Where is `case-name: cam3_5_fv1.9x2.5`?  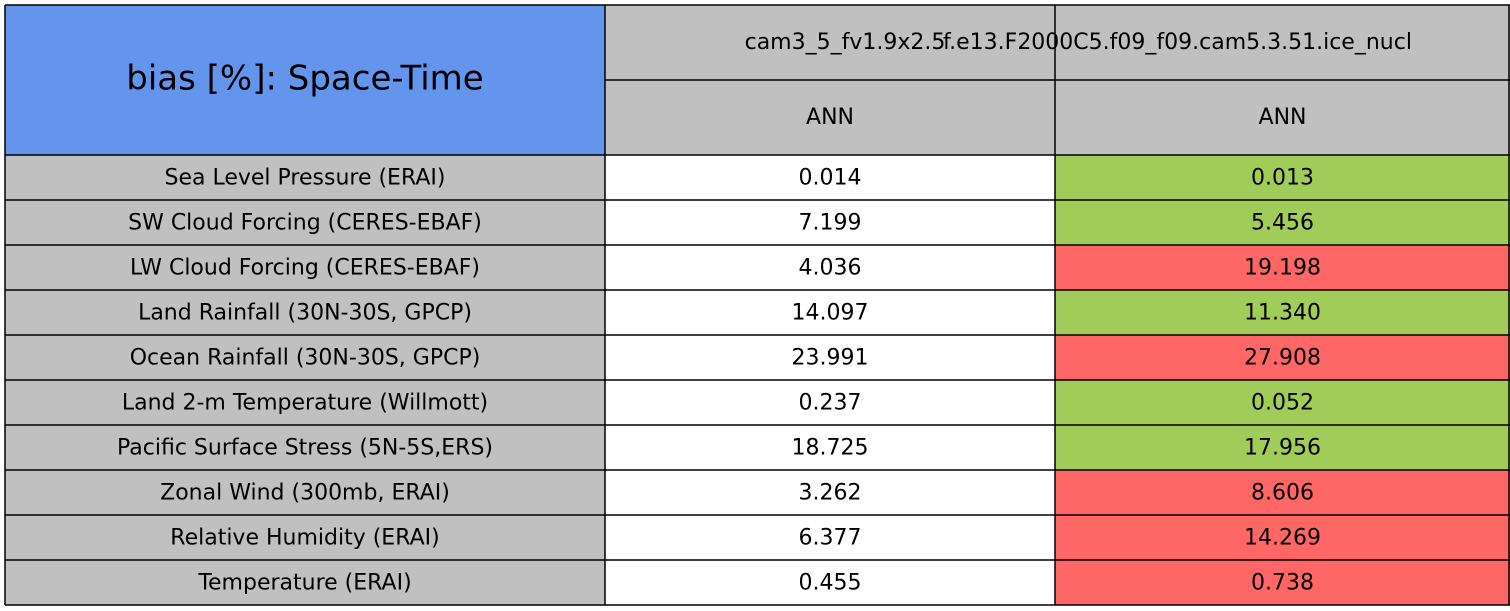
case-name: cam3_5_fv1.9x2.5 is located at coordinates (845, 42).